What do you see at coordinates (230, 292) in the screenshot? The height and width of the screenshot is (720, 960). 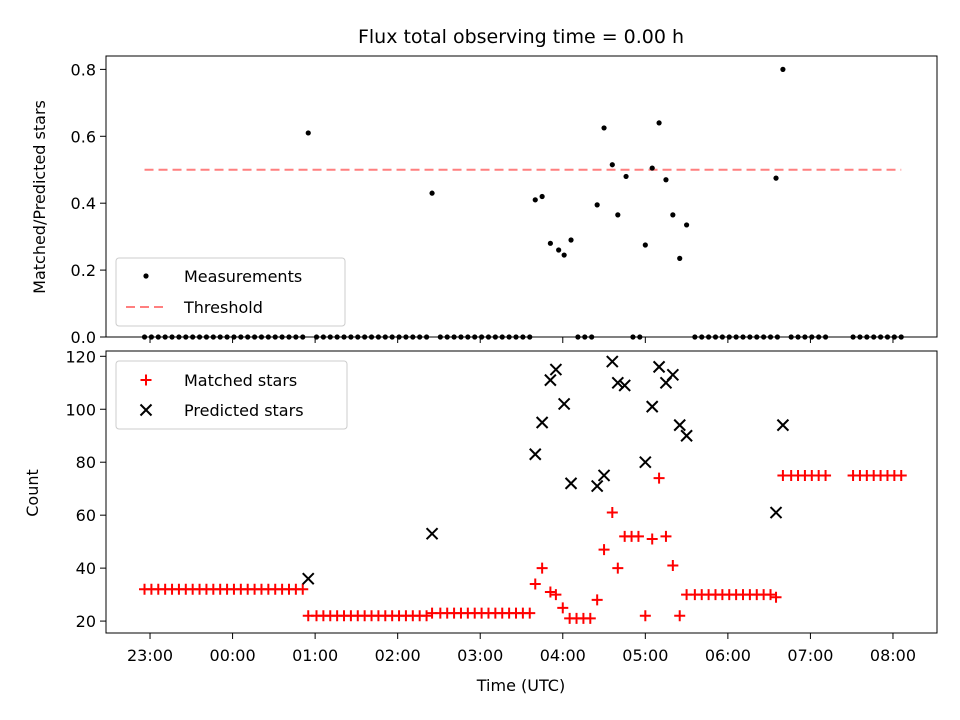 I see `top-legend` at bounding box center [230, 292].